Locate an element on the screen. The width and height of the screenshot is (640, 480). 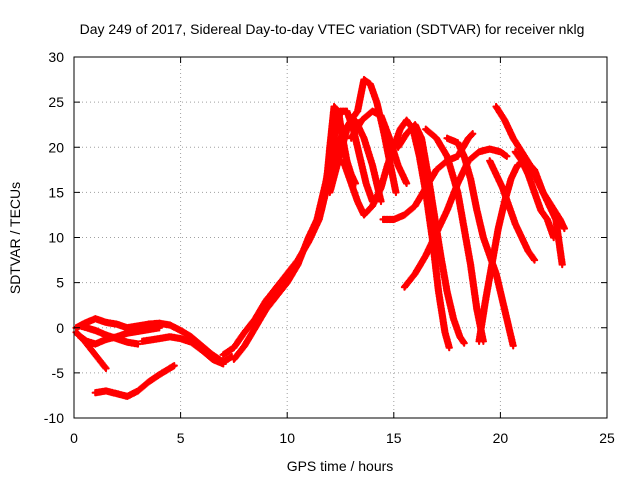
x-tick-label: 5 is located at coordinates (181, 438).